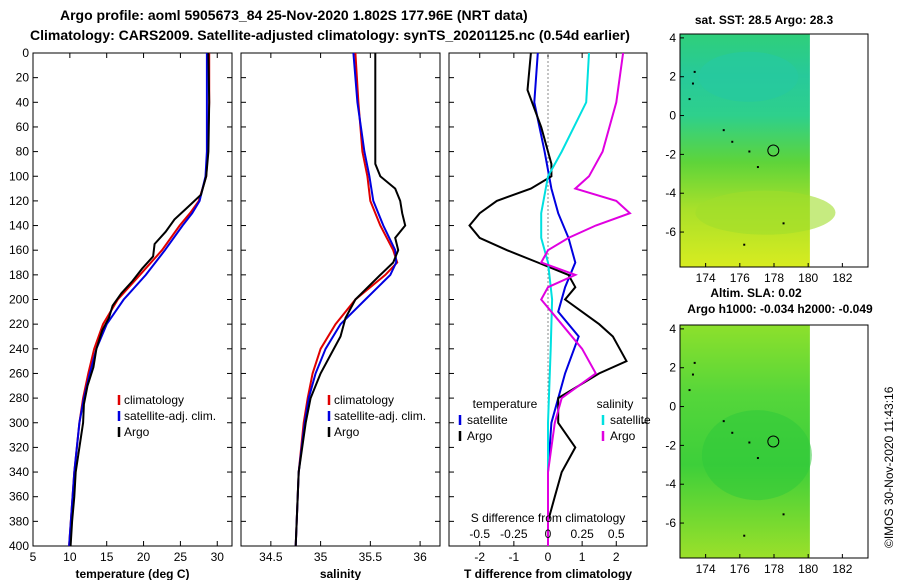 The image size is (900, 580). I want to click on y-tick-label: 220, so click(19, 324).